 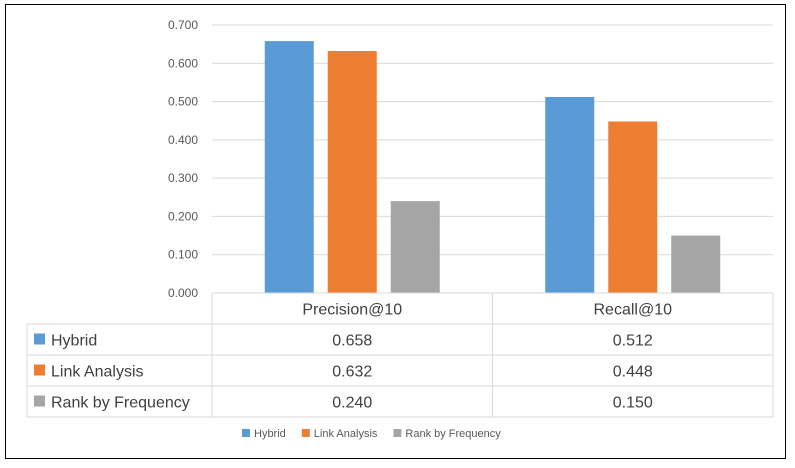 I want to click on legend-label: Hybrid, so click(x=270, y=434).